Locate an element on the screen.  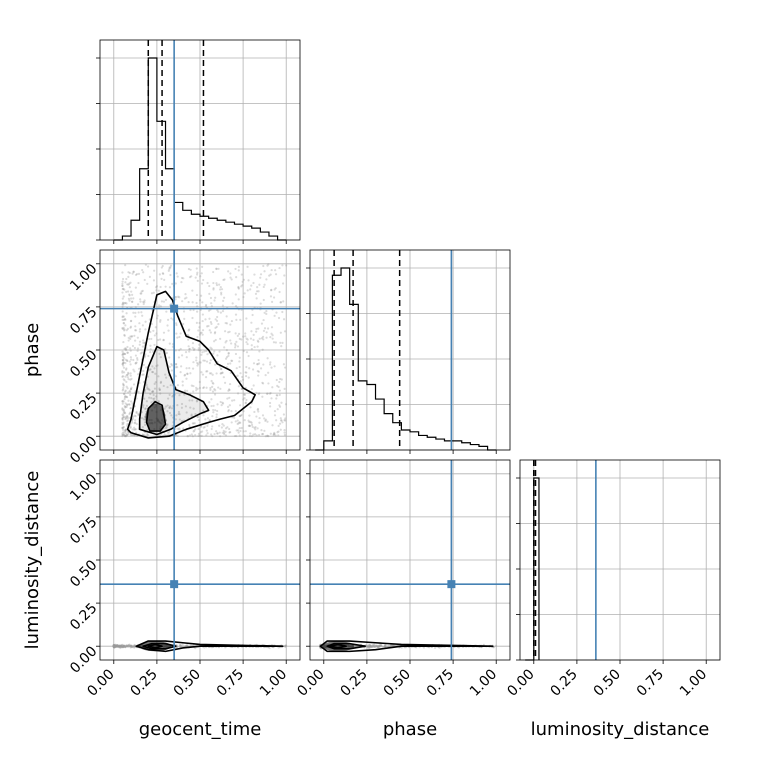
hist-panel-phase is located at coordinates (408, 351).